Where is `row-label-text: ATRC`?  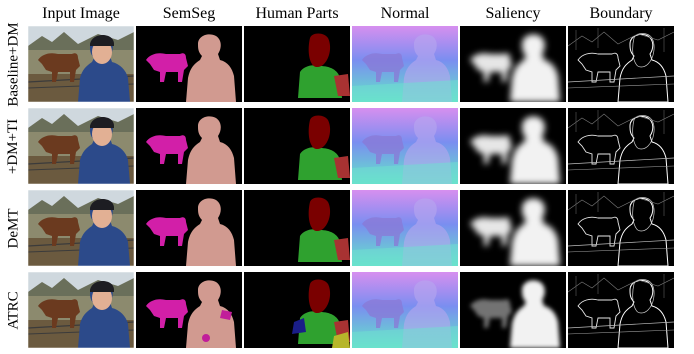 row-label-text: ATRC is located at coordinates (13, 310).